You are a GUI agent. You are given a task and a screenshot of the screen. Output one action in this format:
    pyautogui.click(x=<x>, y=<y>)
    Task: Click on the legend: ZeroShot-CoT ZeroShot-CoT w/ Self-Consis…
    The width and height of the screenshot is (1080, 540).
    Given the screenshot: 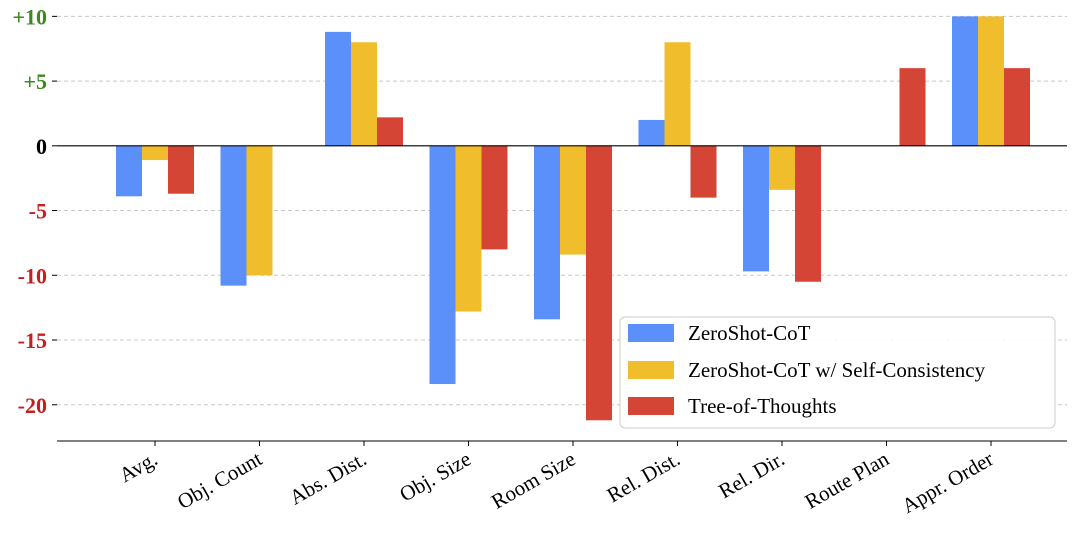 What is the action you would take?
    pyautogui.click(x=837, y=372)
    